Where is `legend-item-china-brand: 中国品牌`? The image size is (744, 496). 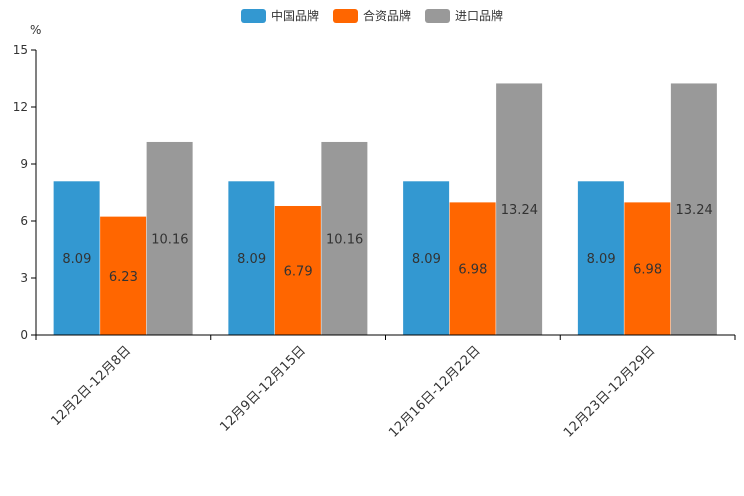 legend-item-china-brand: 中国品牌 is located at coordinates (279, 15).